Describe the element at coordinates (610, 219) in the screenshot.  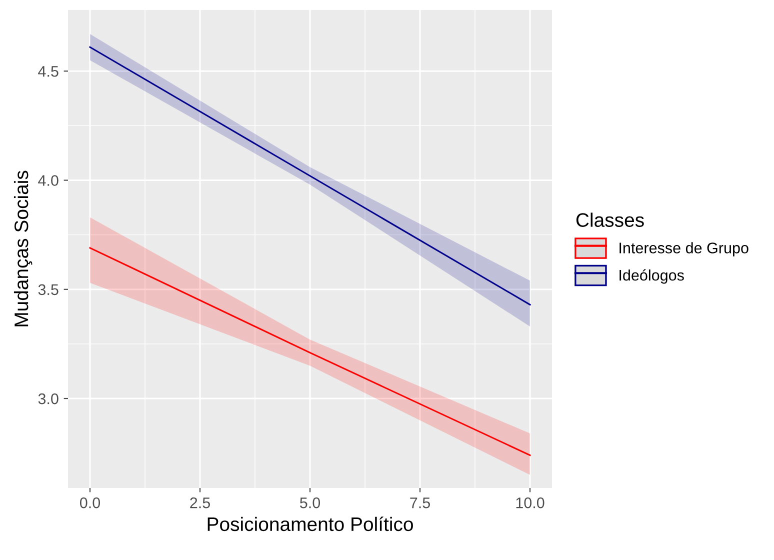
I see `legend-title: Classes` at that location.